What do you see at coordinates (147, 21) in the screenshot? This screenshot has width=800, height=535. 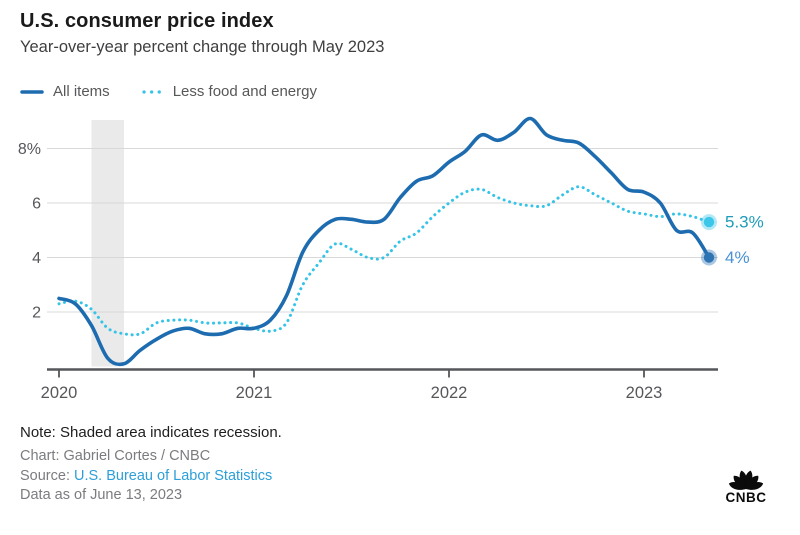 I see `page-title: U.S. consumer price index` at bounding box center [147, 21].